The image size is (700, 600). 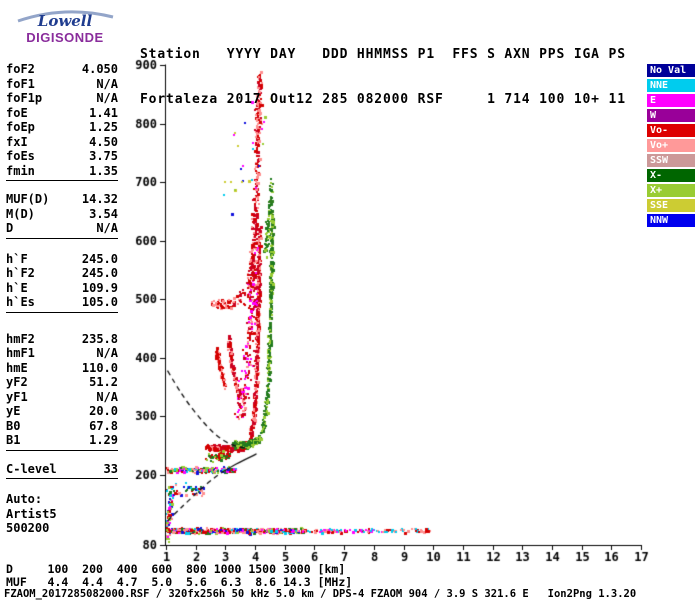 I want to click on parameter-row: h`E 109.9, so click(x=62, y=288).